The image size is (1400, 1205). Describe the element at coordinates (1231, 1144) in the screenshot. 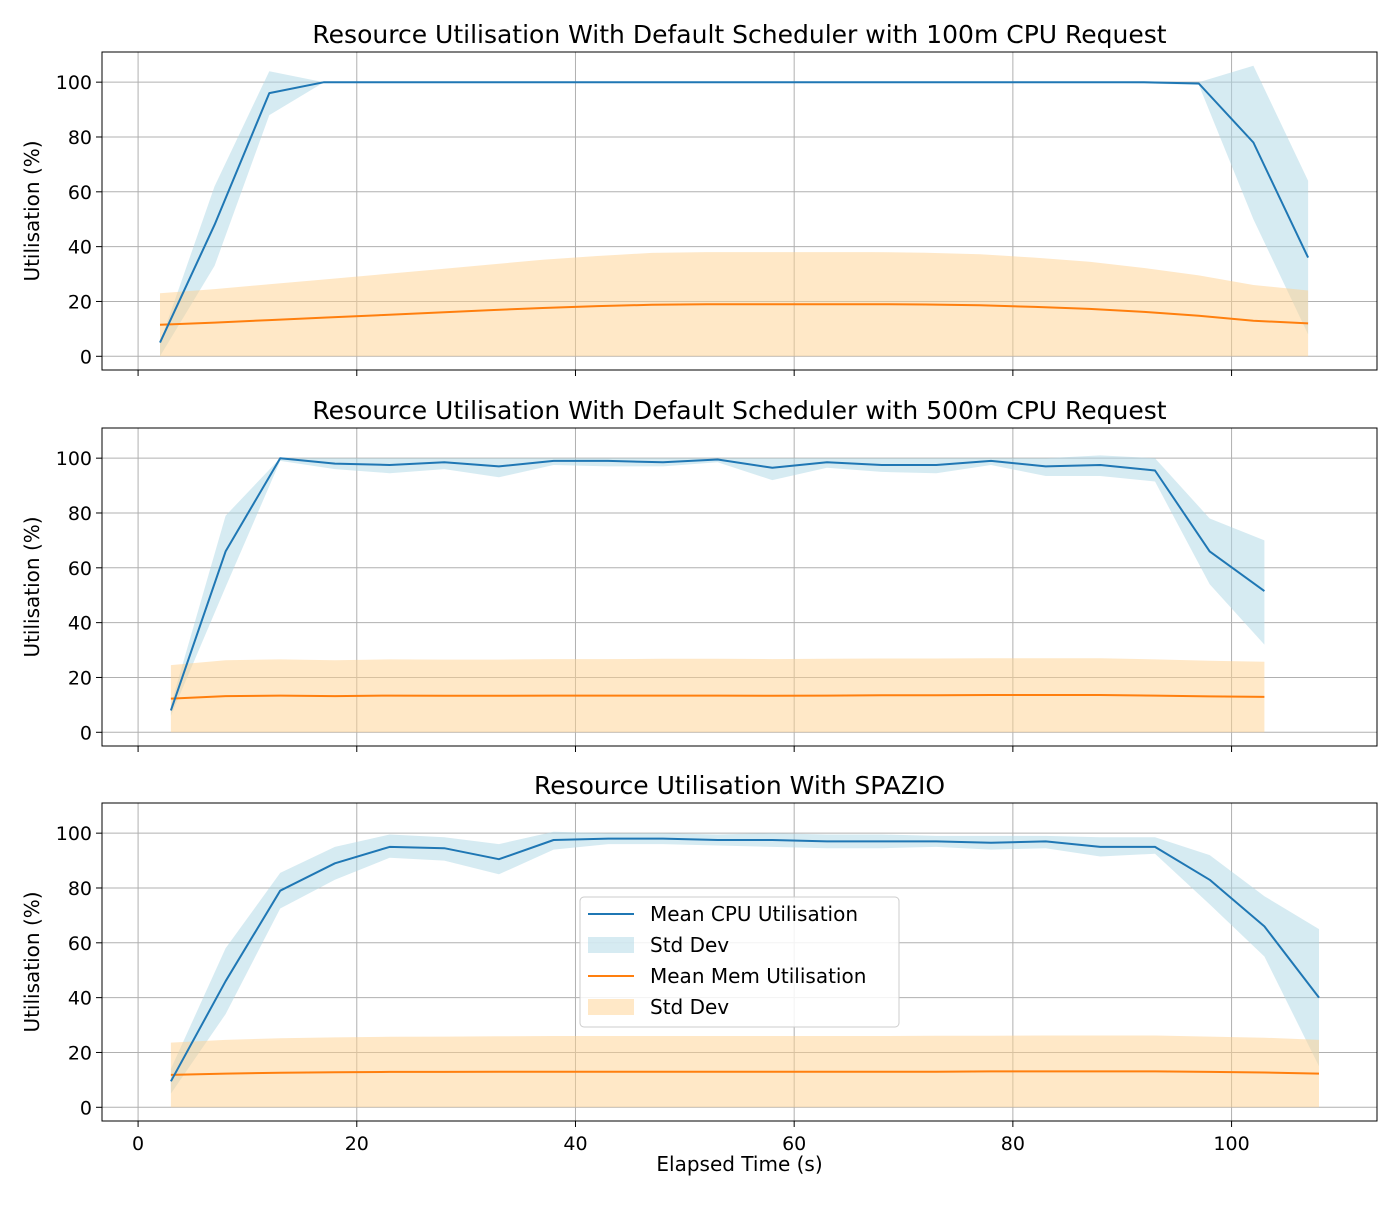

I see `x-tick-label: 100` at that location.